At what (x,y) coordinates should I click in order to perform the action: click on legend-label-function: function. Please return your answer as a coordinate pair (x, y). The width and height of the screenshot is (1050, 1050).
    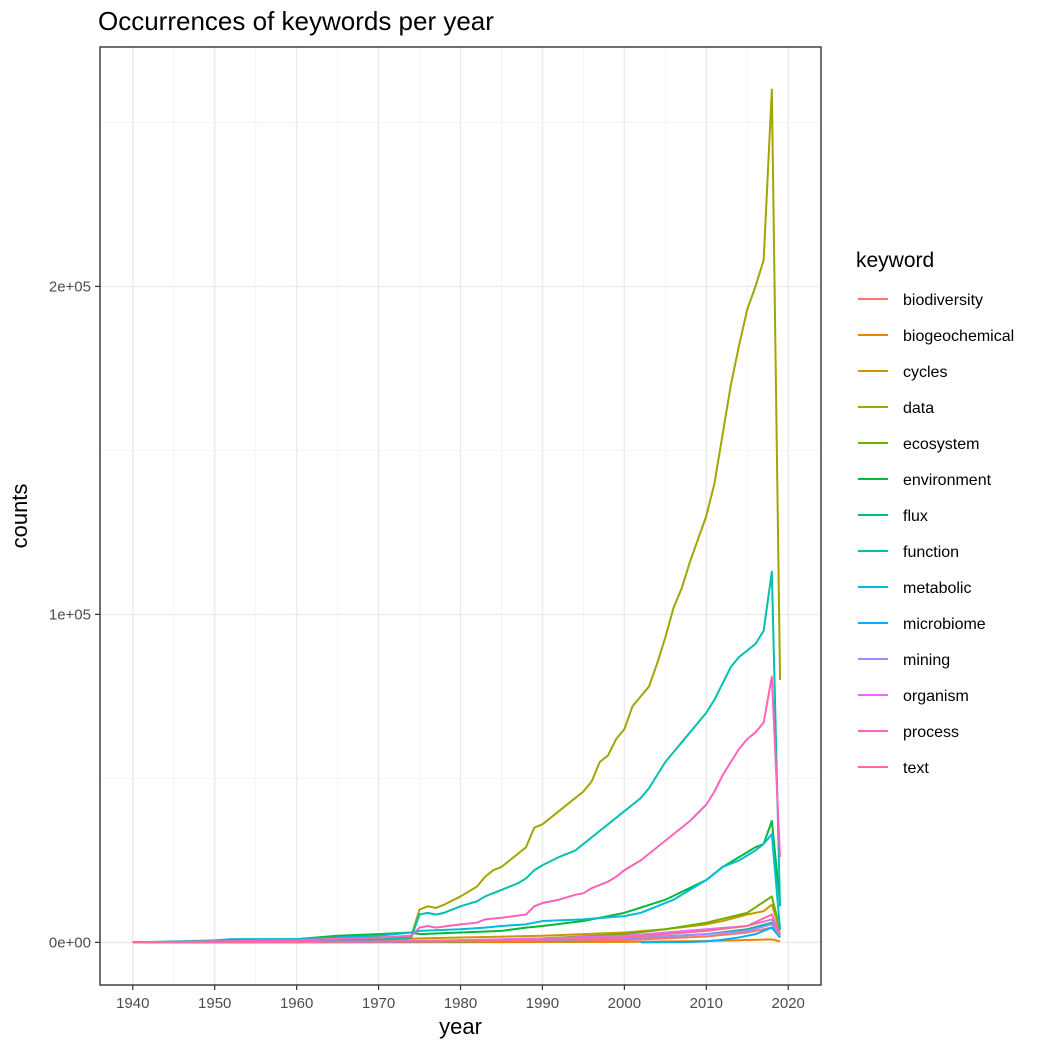
    Looking at the image, I should click on (931, 552).